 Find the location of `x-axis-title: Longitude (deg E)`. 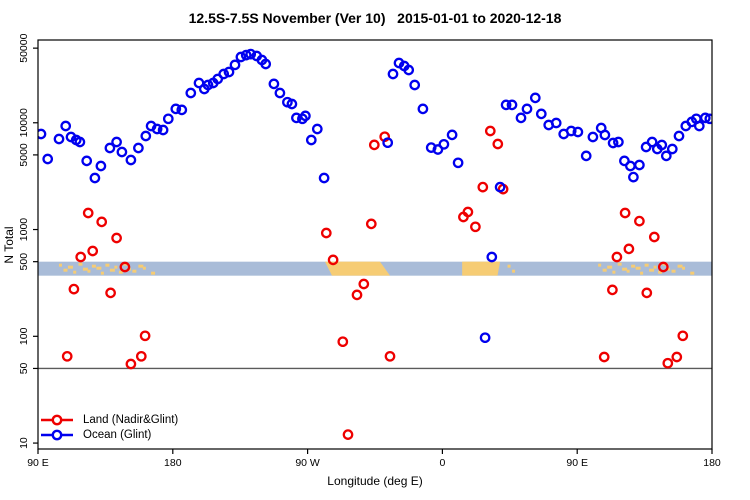

x-axis-title: Longitude (deg E) is located at coordinates (375, 481).